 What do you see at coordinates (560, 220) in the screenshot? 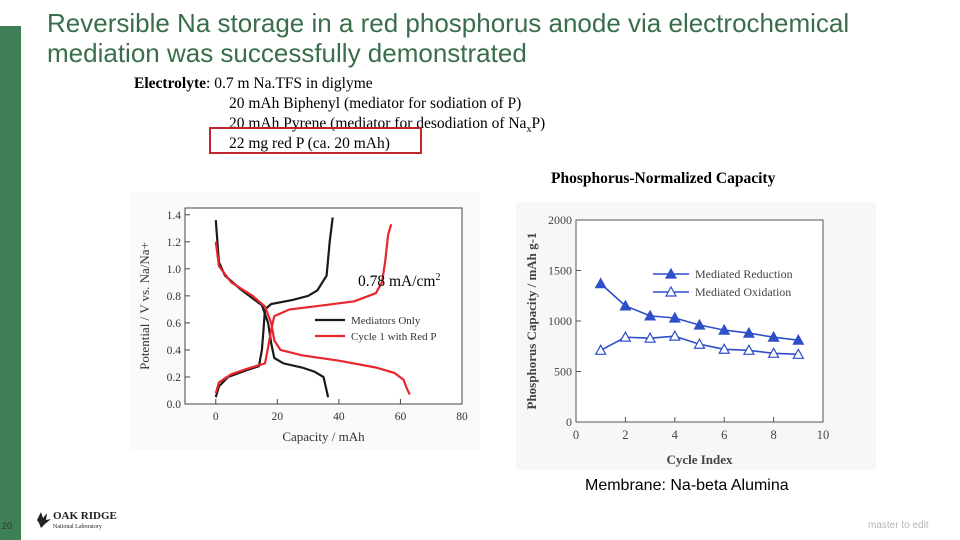
I see `chart2-ytick-label: 2000` at bounding box center [560, 220].